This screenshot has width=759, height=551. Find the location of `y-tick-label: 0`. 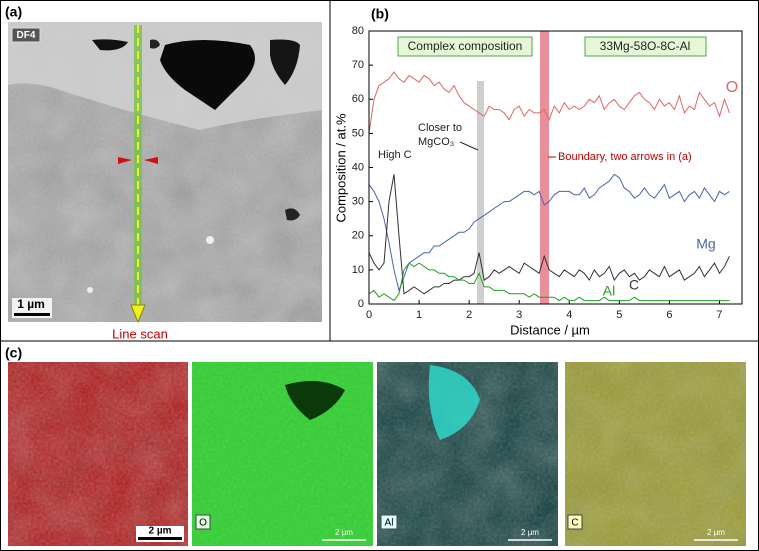

y-tick-label: 0 is located at coordinates (361, 304).